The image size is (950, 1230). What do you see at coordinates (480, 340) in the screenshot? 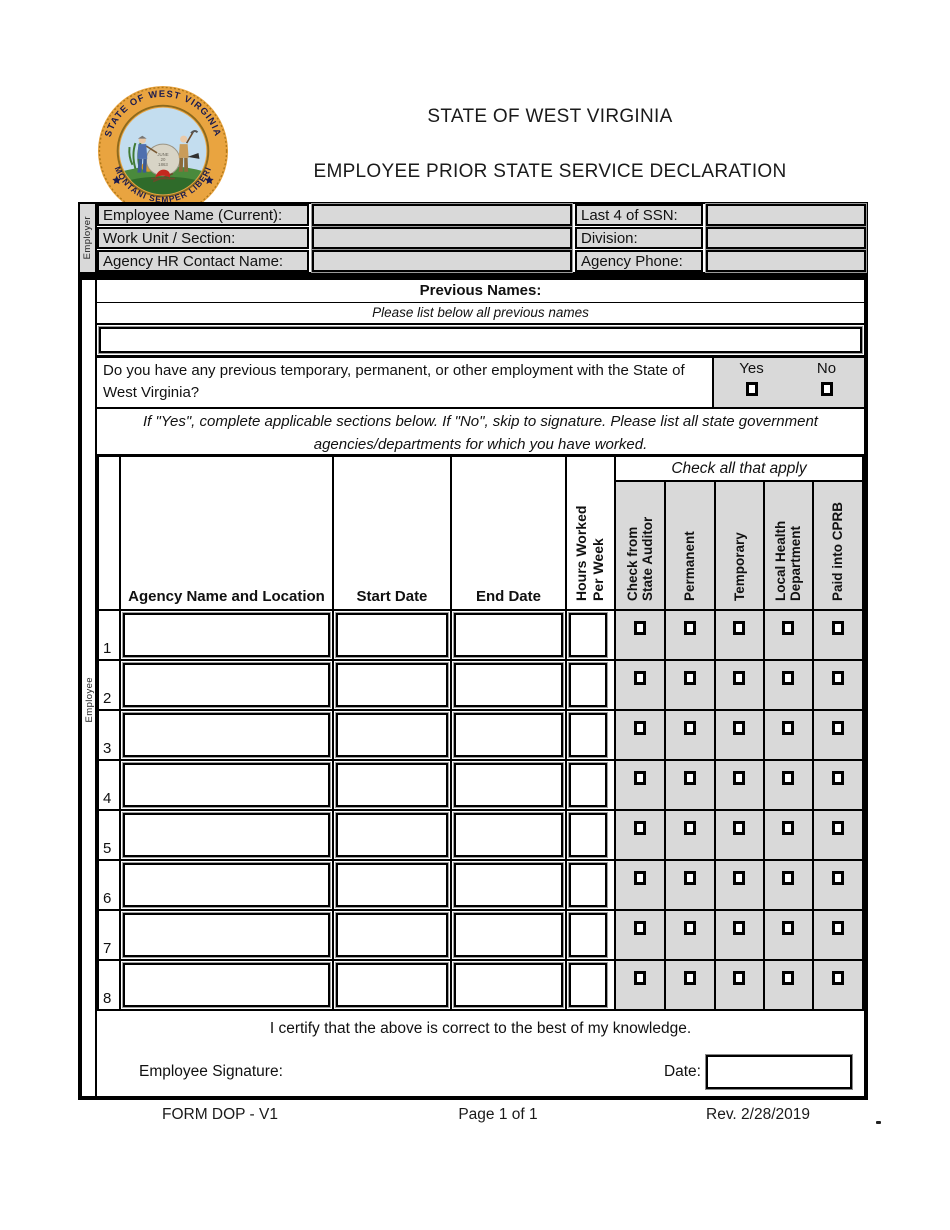
I see `previous-names-field` at bounding box center [480, 340].